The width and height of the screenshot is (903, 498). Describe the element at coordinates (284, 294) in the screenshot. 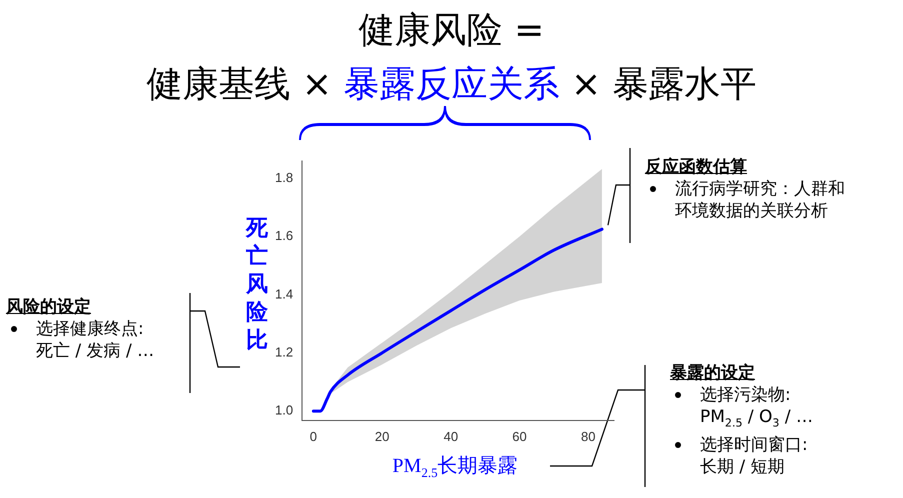

I see `y-tick-label: 1.4` at that location.